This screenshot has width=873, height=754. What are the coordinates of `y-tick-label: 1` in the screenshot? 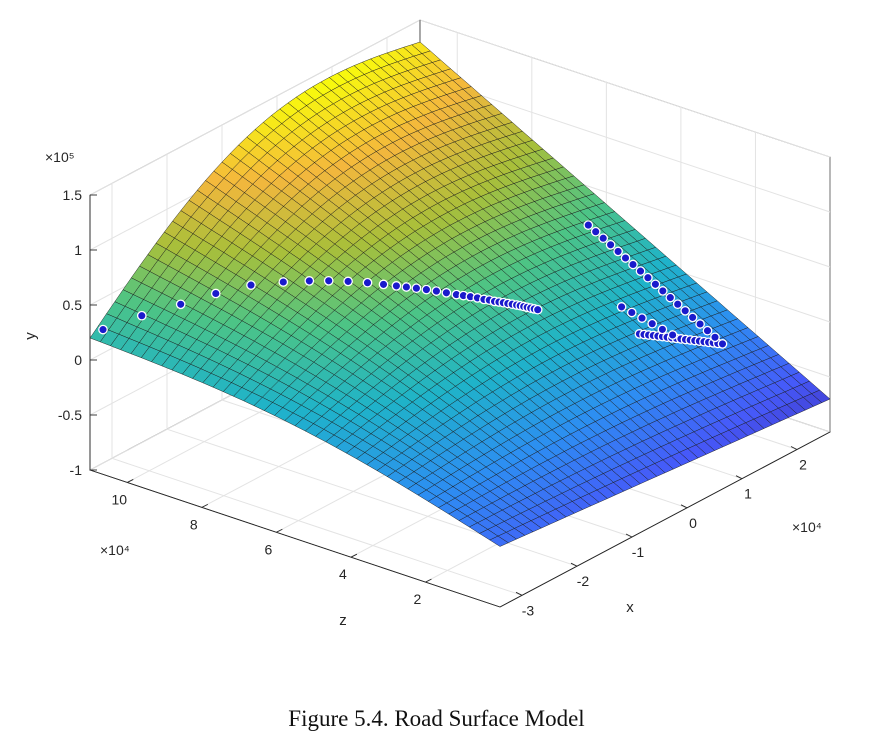 It's located at (78, 250).